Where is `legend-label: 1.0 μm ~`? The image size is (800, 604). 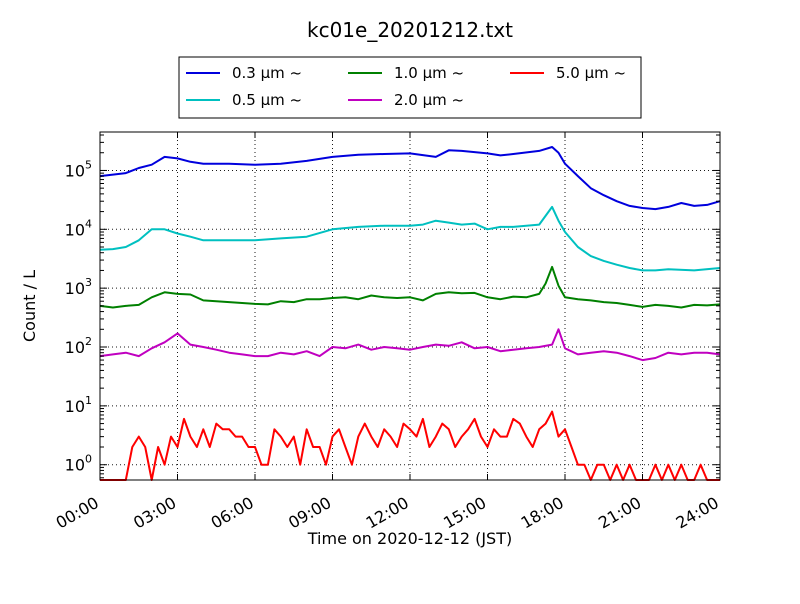
legend-label: 1.0 μm ~ is located at coordinates (429, 73).